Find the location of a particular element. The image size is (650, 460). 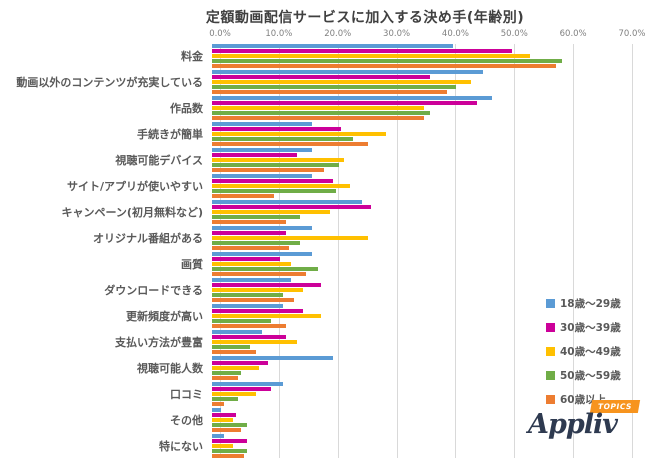

legend-label: 18歳〜29歳 is located at coordinates (590, 304).